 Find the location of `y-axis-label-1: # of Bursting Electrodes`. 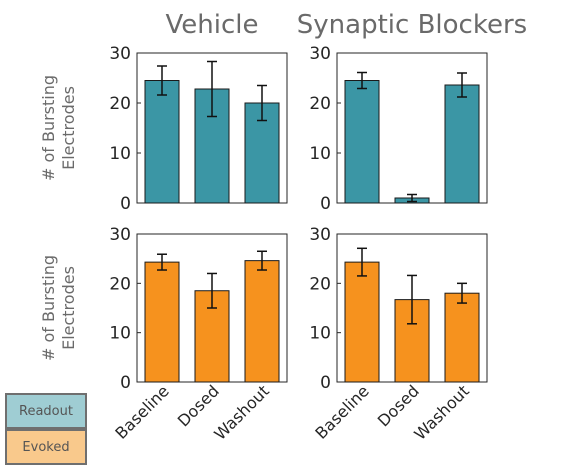

y-axis-label-1: # of Bursting Electrodes is located at coordinates (58, 308).